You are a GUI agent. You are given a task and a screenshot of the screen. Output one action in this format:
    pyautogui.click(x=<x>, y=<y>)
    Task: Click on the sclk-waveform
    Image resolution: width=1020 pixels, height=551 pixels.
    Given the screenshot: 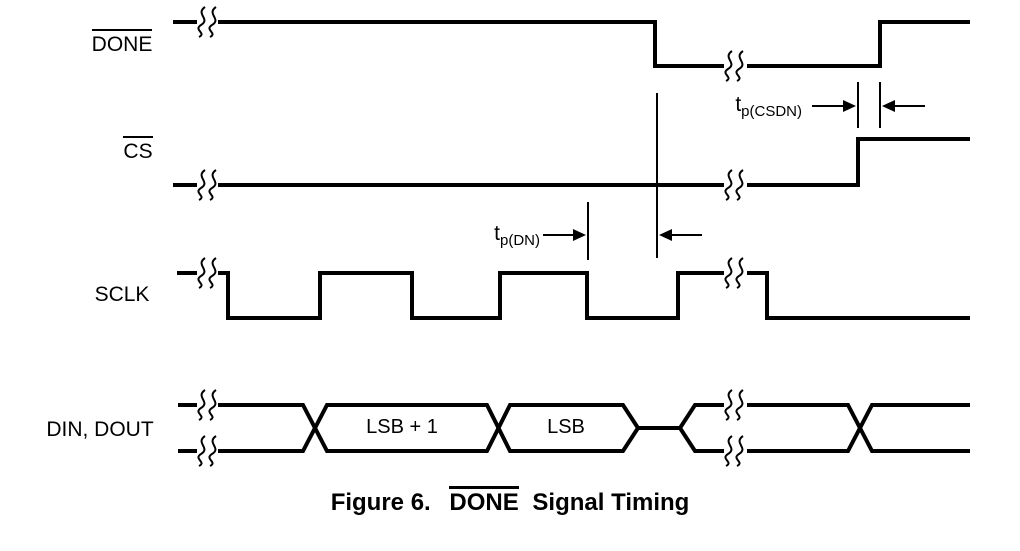 What is the action you would take?
    pyautogui.click(x=573, y=295)
    